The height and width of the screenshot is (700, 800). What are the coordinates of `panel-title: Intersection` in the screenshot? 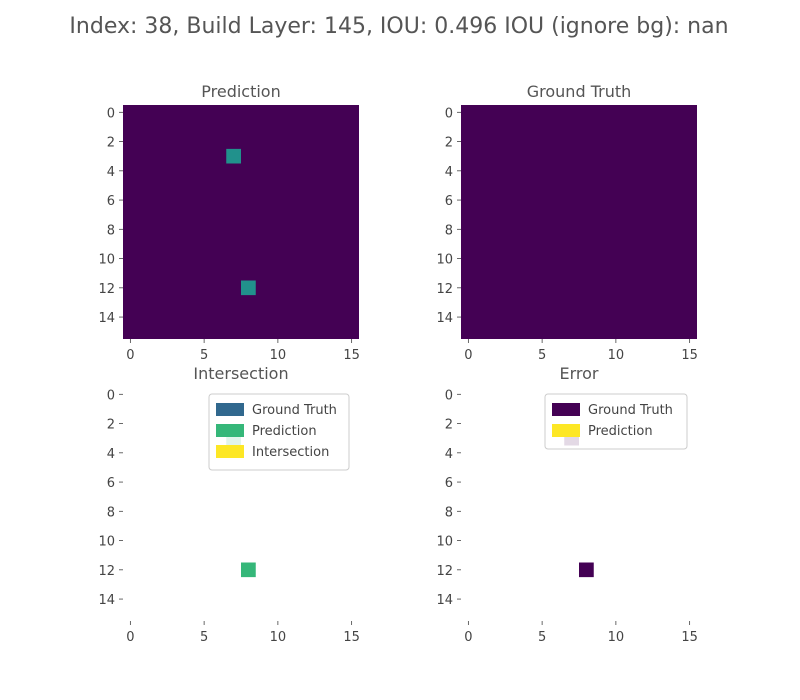 It's located at (240, 373).